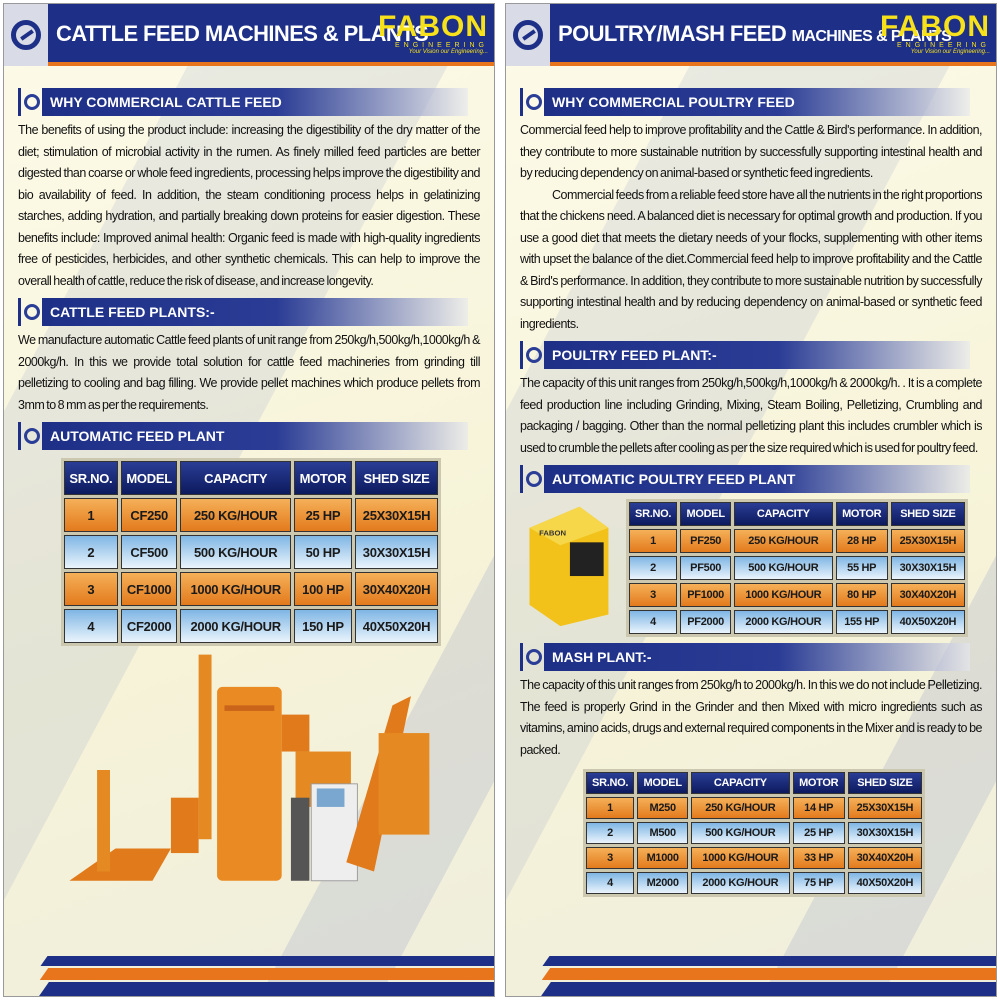 This screenshot has height=1000, width=1000. I want to click on table-row: 1 CF250 250 KG/HOUR 25 HP 25X30X15H, so click(251, 515).